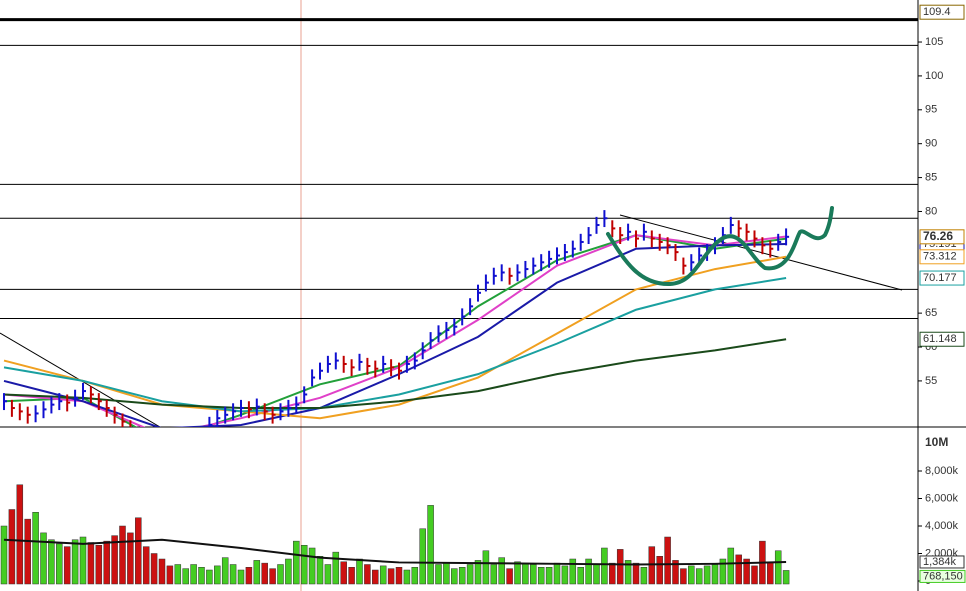 The image size is (966, 591). Describe the element at coordinates (942, 471) in the screenshot. I see `y-tick-label: 8,000k` at that location.